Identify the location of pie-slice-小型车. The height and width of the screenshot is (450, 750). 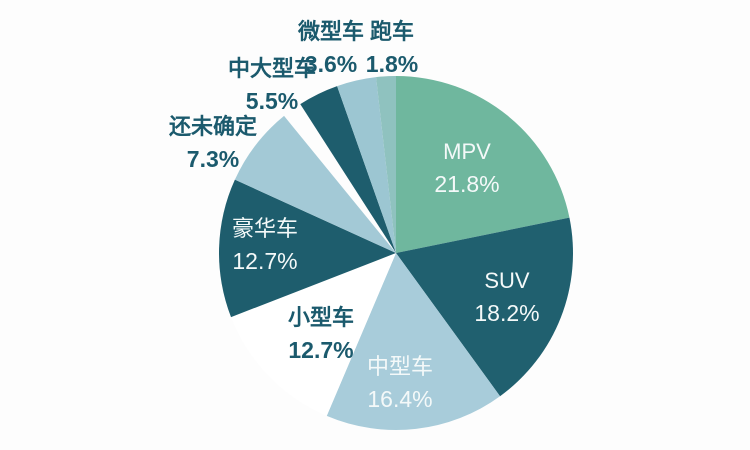
(313, 334).